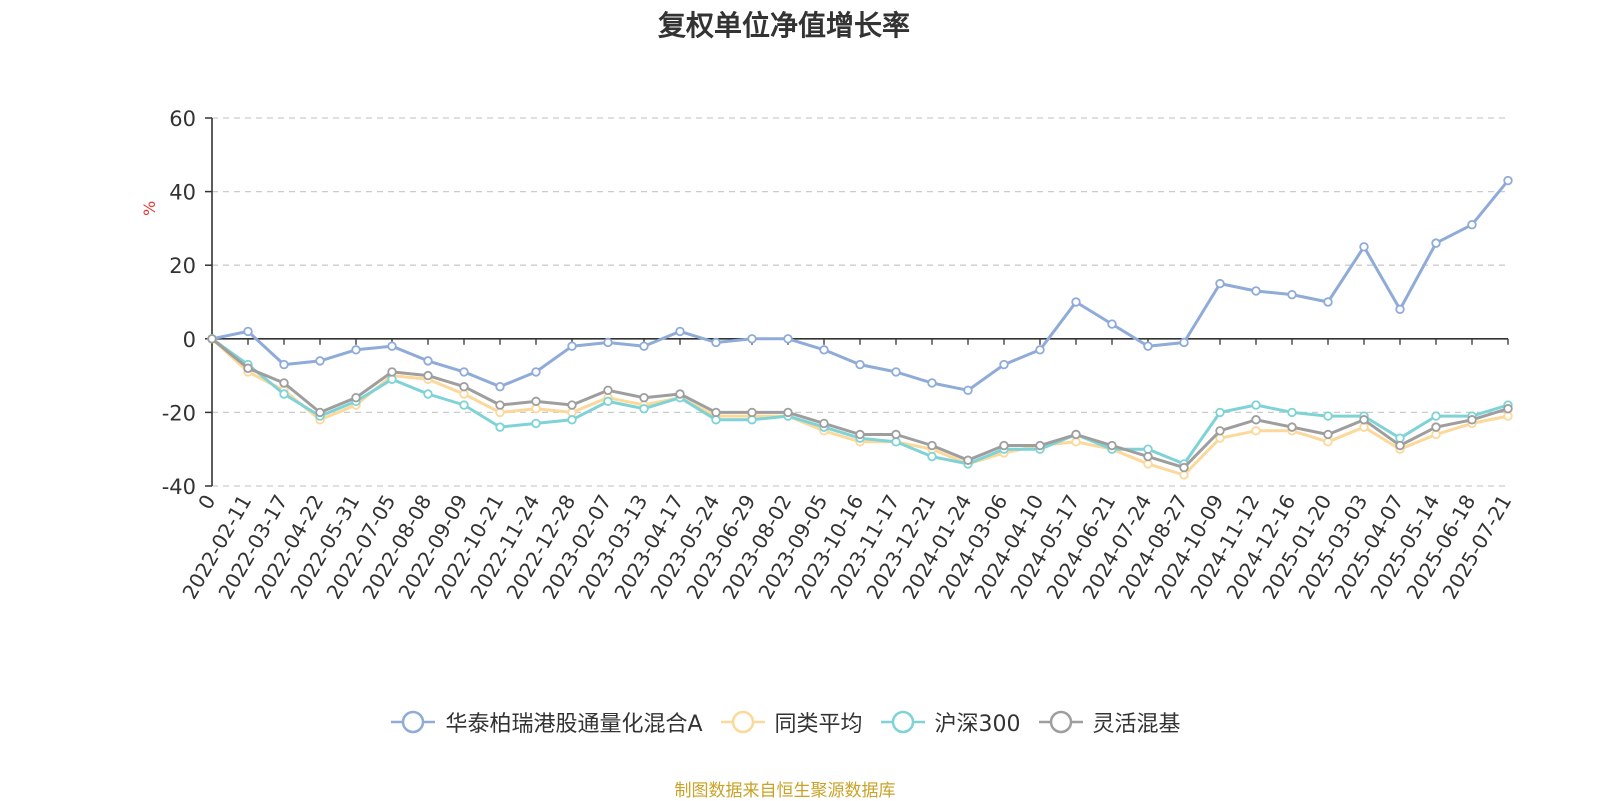  I want to click on y-tick-label: 40, so click(182, 193).